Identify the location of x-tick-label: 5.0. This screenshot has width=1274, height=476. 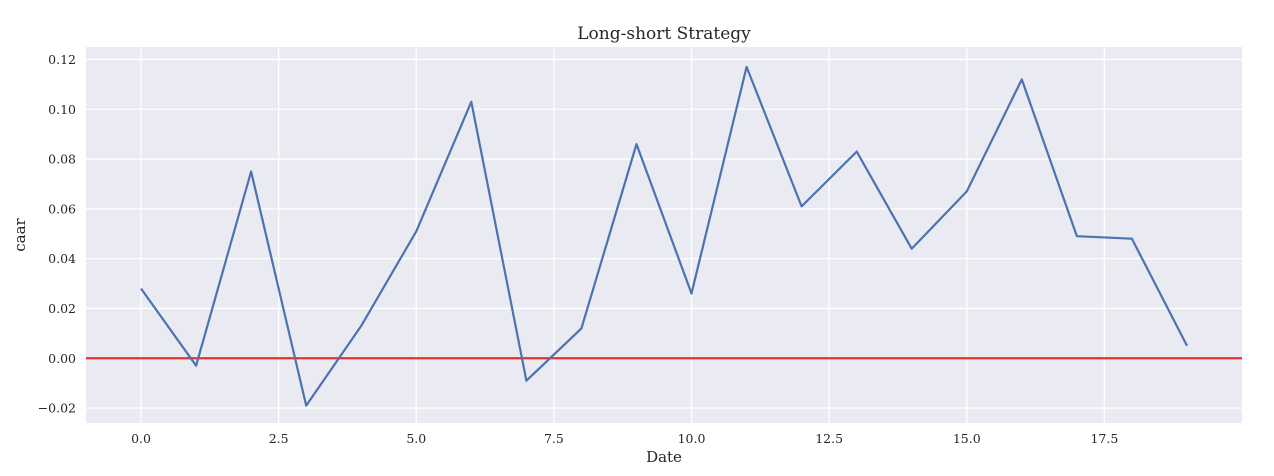
(416, 438).